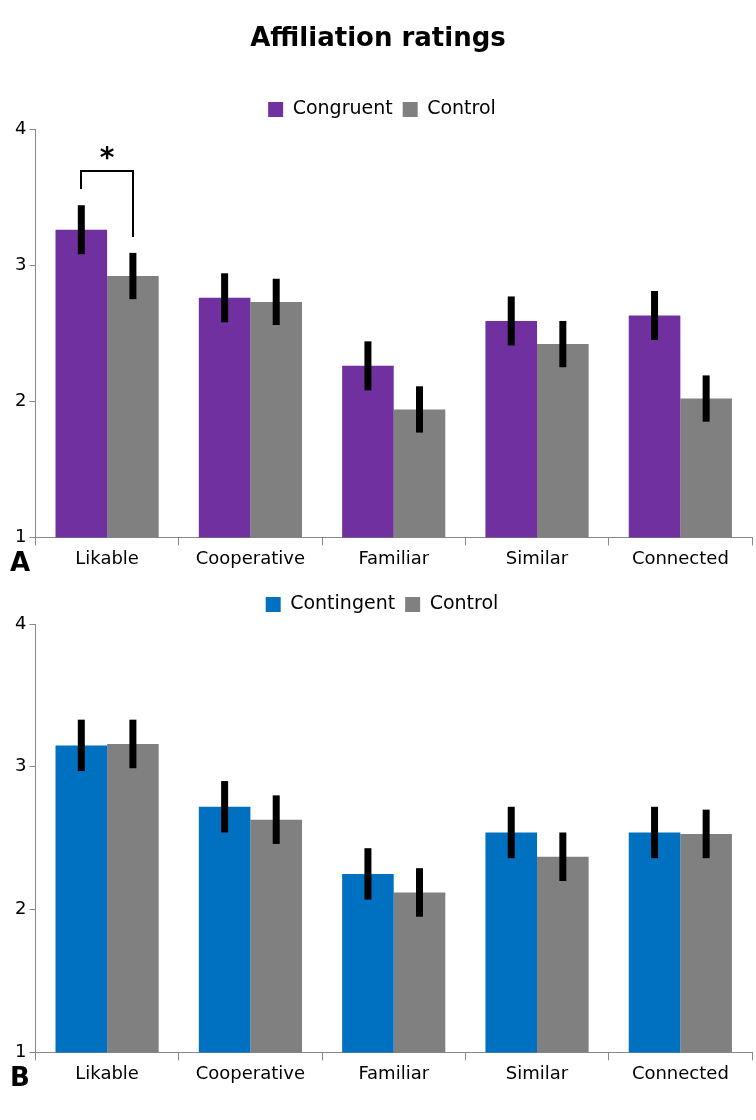  What do you see at coordinates (107, 158) in the screenshot?
I see `annotation: *` at bounding box center [107, 158].